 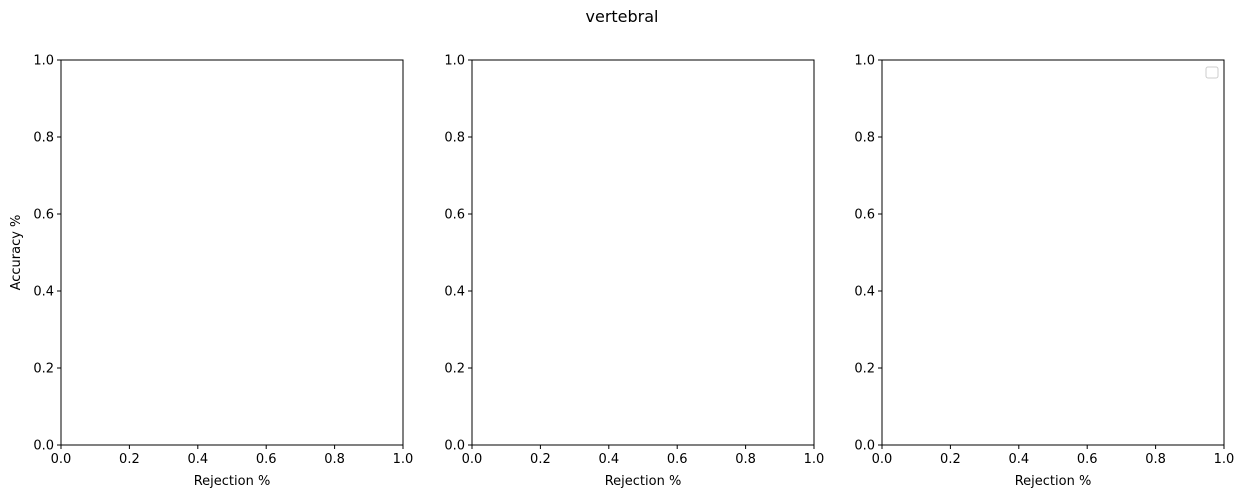 What do you see at coordinates (16, 253) in the screenshot?
I see `y-axis-label: Accuracy %` at bounding box center [16, 253].